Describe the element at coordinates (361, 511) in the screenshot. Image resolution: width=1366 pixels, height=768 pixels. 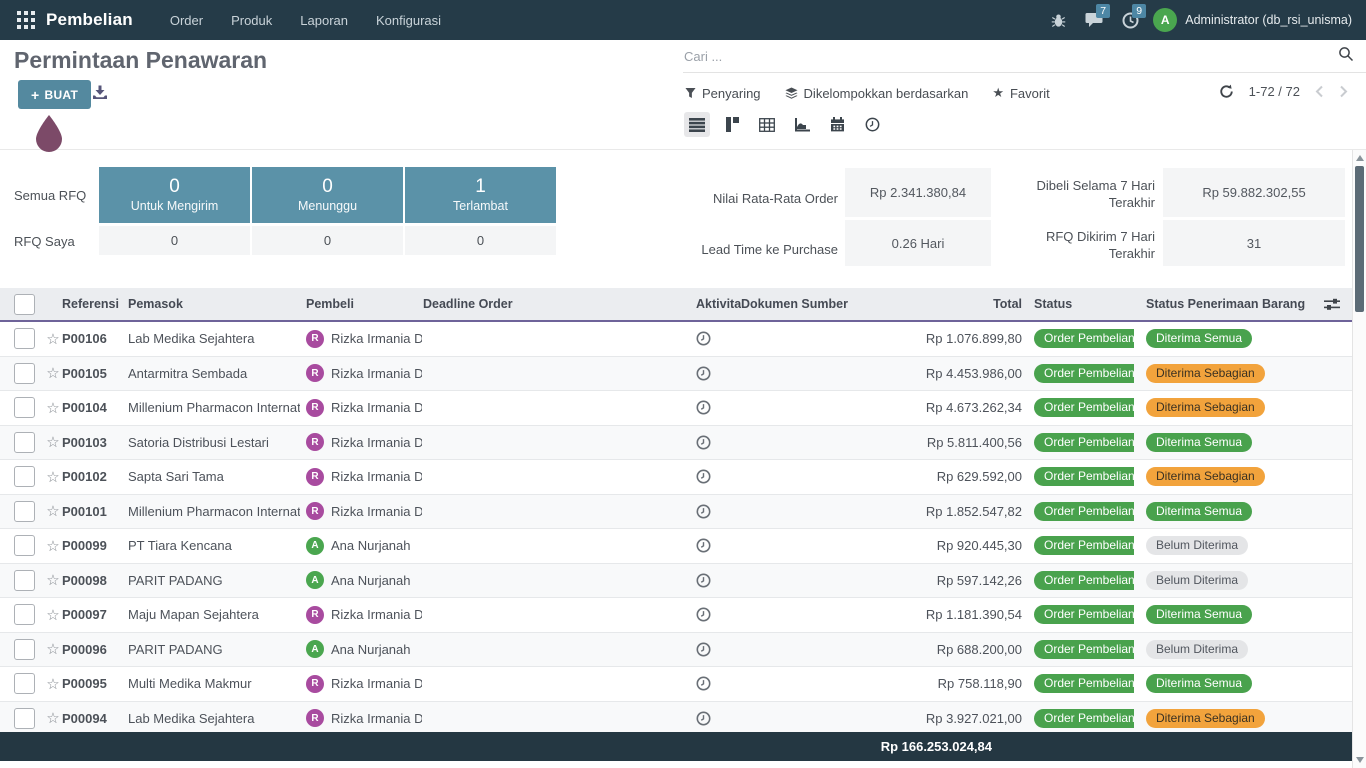
I see `buyer-cell: R Rizka Irmania Devanti` at that location.